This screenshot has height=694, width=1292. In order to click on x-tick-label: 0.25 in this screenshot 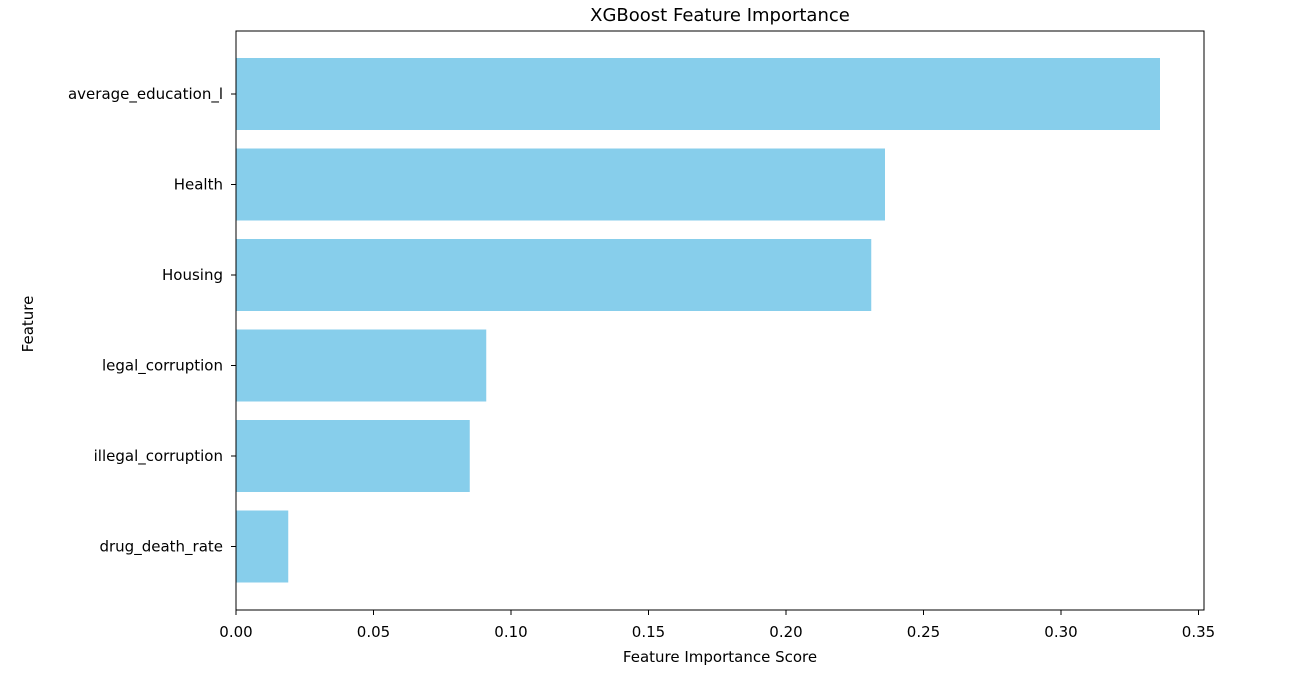, I will do `click(923, 632)`.